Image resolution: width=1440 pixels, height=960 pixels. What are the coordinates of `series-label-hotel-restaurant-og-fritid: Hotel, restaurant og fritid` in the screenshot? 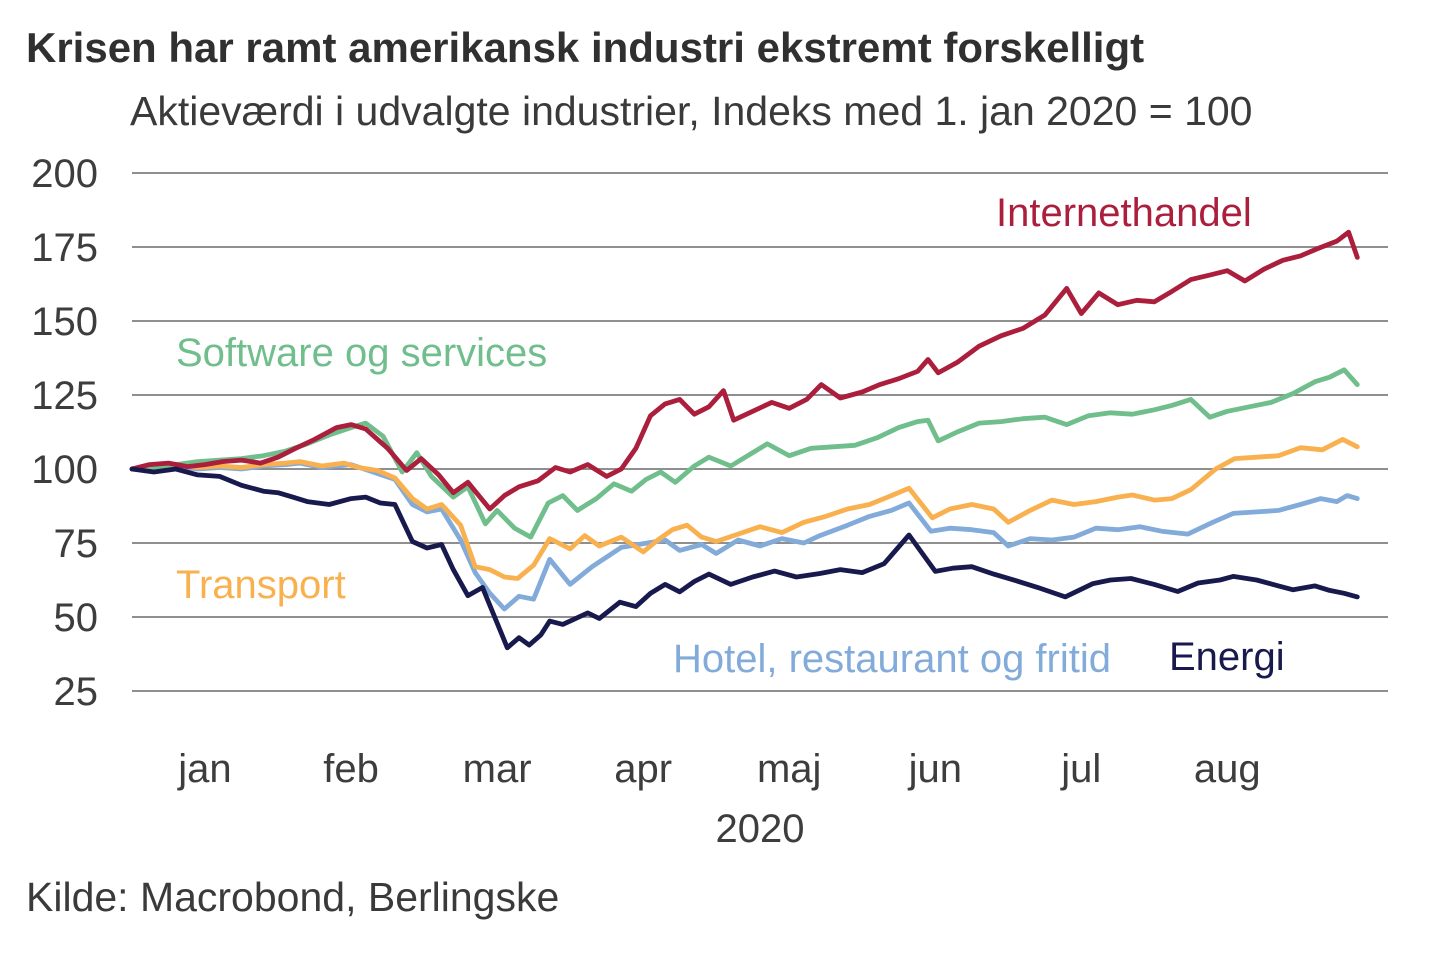 It's located at (892, 659).